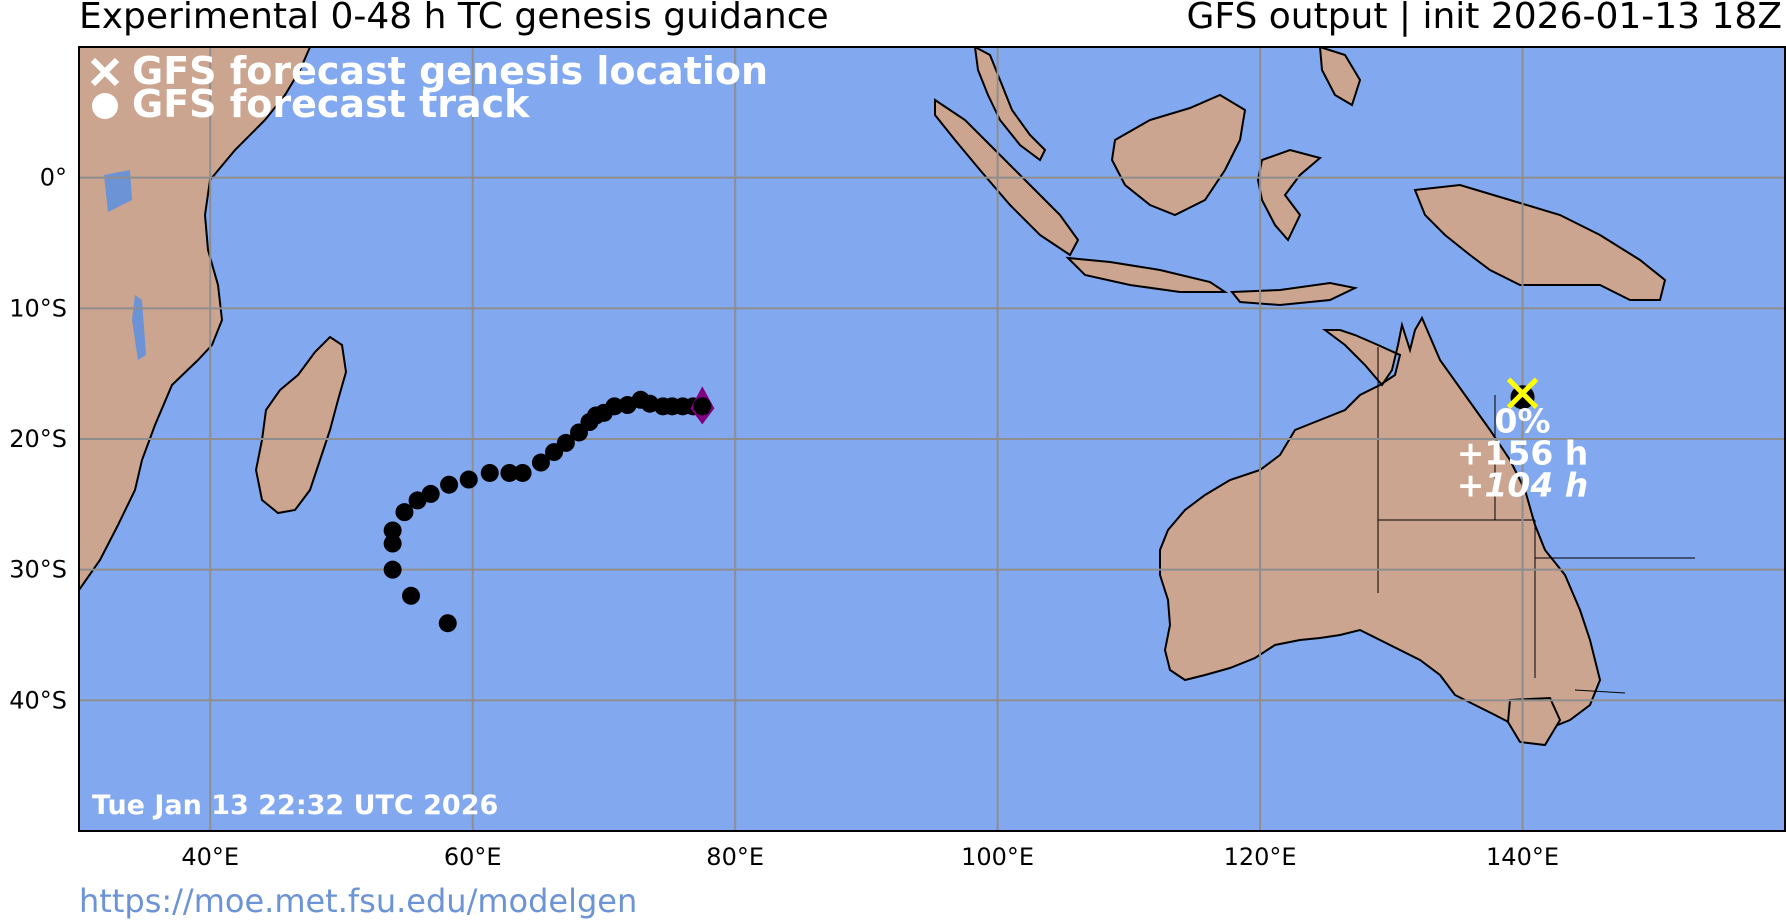 The height and width of the screenshot is (922, 1786). What do you see at coordinates (1178, 155) in the screenshot?
I see `borneo` at bounding box center [1178, 155].